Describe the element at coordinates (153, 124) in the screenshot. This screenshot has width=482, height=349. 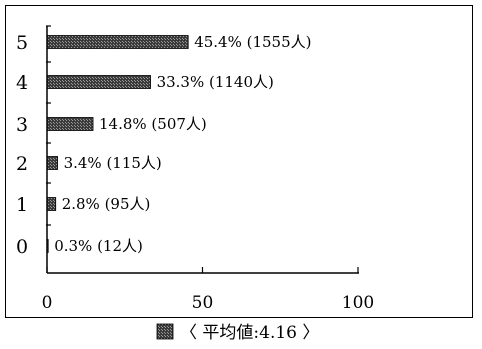
I see `data-label-3: 14.8% (507人)` at that location.